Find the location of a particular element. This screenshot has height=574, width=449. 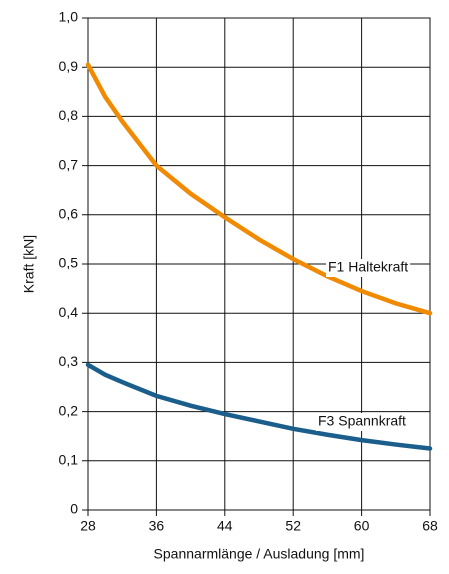

y-tick-label: 0,7 is located at coordinates (69, 164).